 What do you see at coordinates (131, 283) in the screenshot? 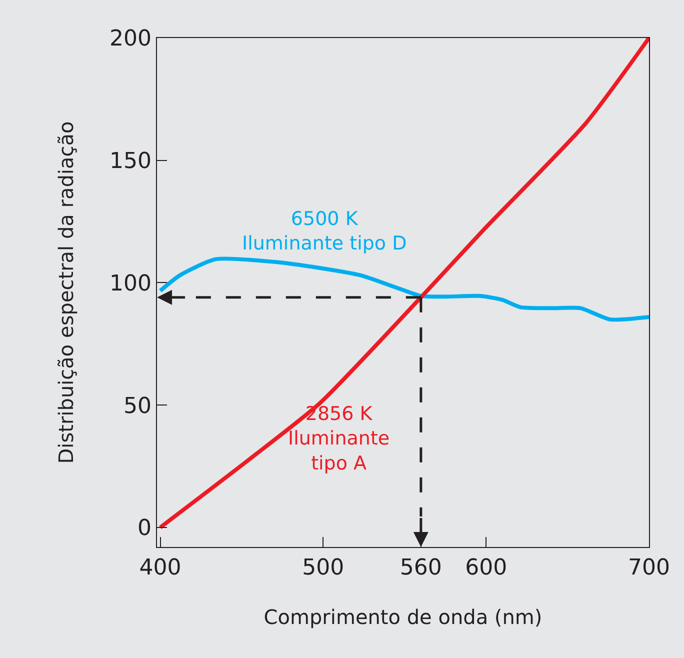
I see `y-tick-label: 100` at bounding box center [131, 283].